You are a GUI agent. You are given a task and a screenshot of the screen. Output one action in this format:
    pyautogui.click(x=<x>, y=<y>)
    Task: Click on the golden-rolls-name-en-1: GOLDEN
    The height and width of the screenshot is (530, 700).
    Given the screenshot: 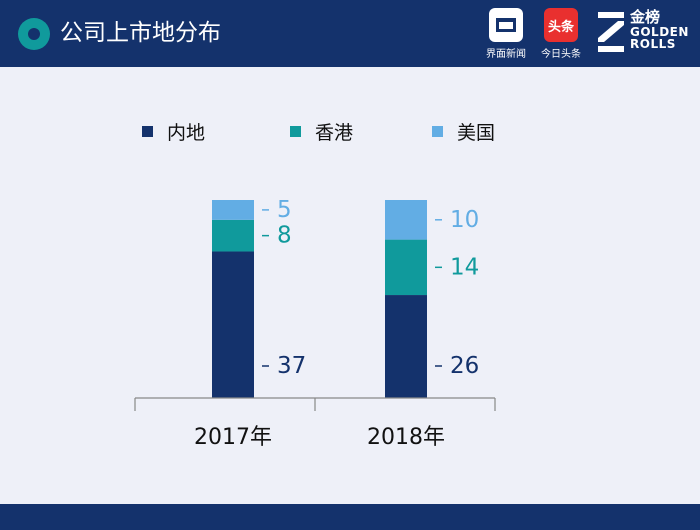 What is the action you would take?
    pyautogui.click(x=659, y=31)
    